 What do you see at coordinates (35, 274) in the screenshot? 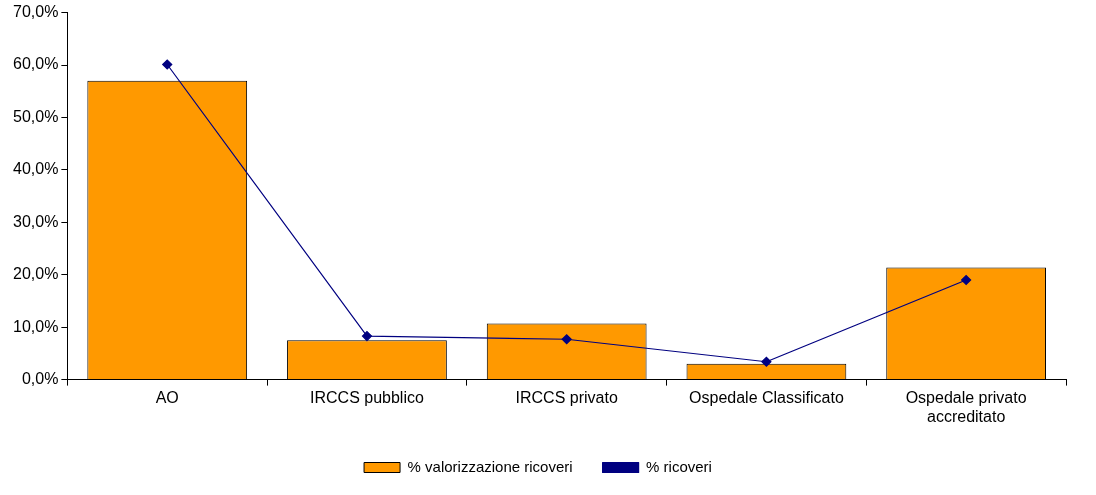
I see `y-tick-label: 20,0%` at bounding box center [35, 274].